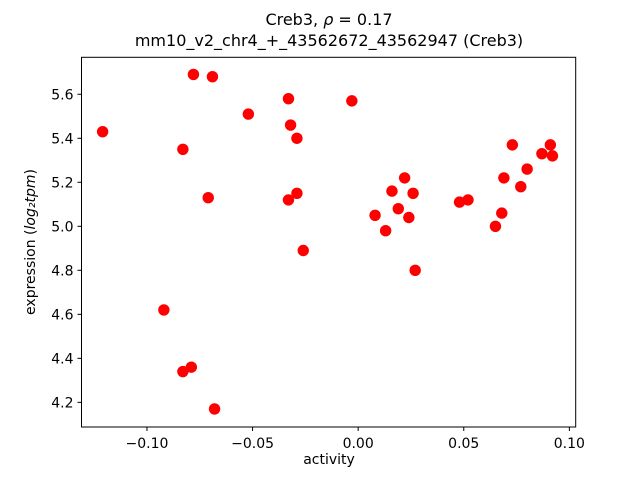 The width and height of the screenshot is (640, 480). Describe the element at coordinates (62, 227) in the screenshot. I see `y-tick-label: 5.0` at that location.